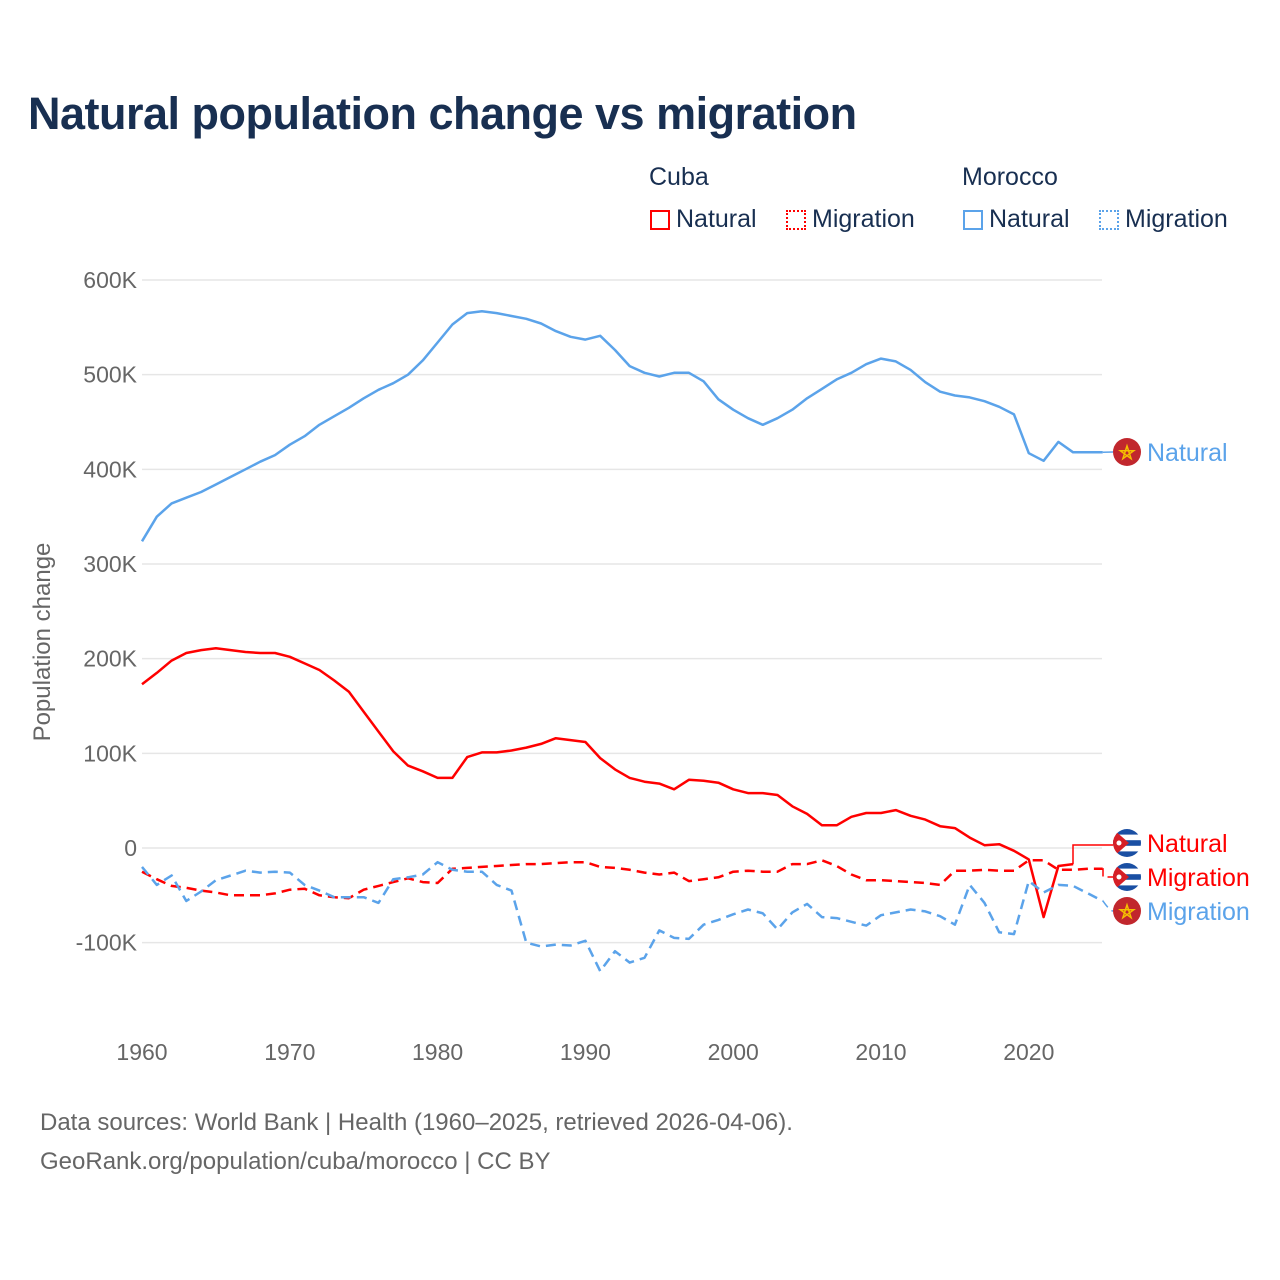 This screenshot has width=1280, height=1280. Describe the element at coordinates (110, 564) in the screenshot. I see `y-tick-label: 300K` at that location.